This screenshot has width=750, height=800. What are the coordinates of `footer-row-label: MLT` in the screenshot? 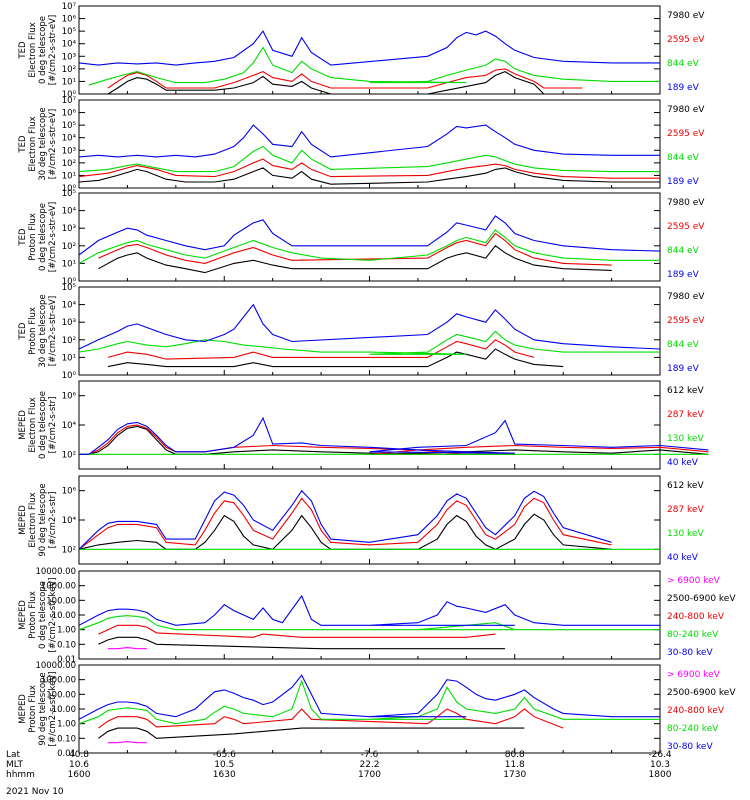 It's located at (15, 765).